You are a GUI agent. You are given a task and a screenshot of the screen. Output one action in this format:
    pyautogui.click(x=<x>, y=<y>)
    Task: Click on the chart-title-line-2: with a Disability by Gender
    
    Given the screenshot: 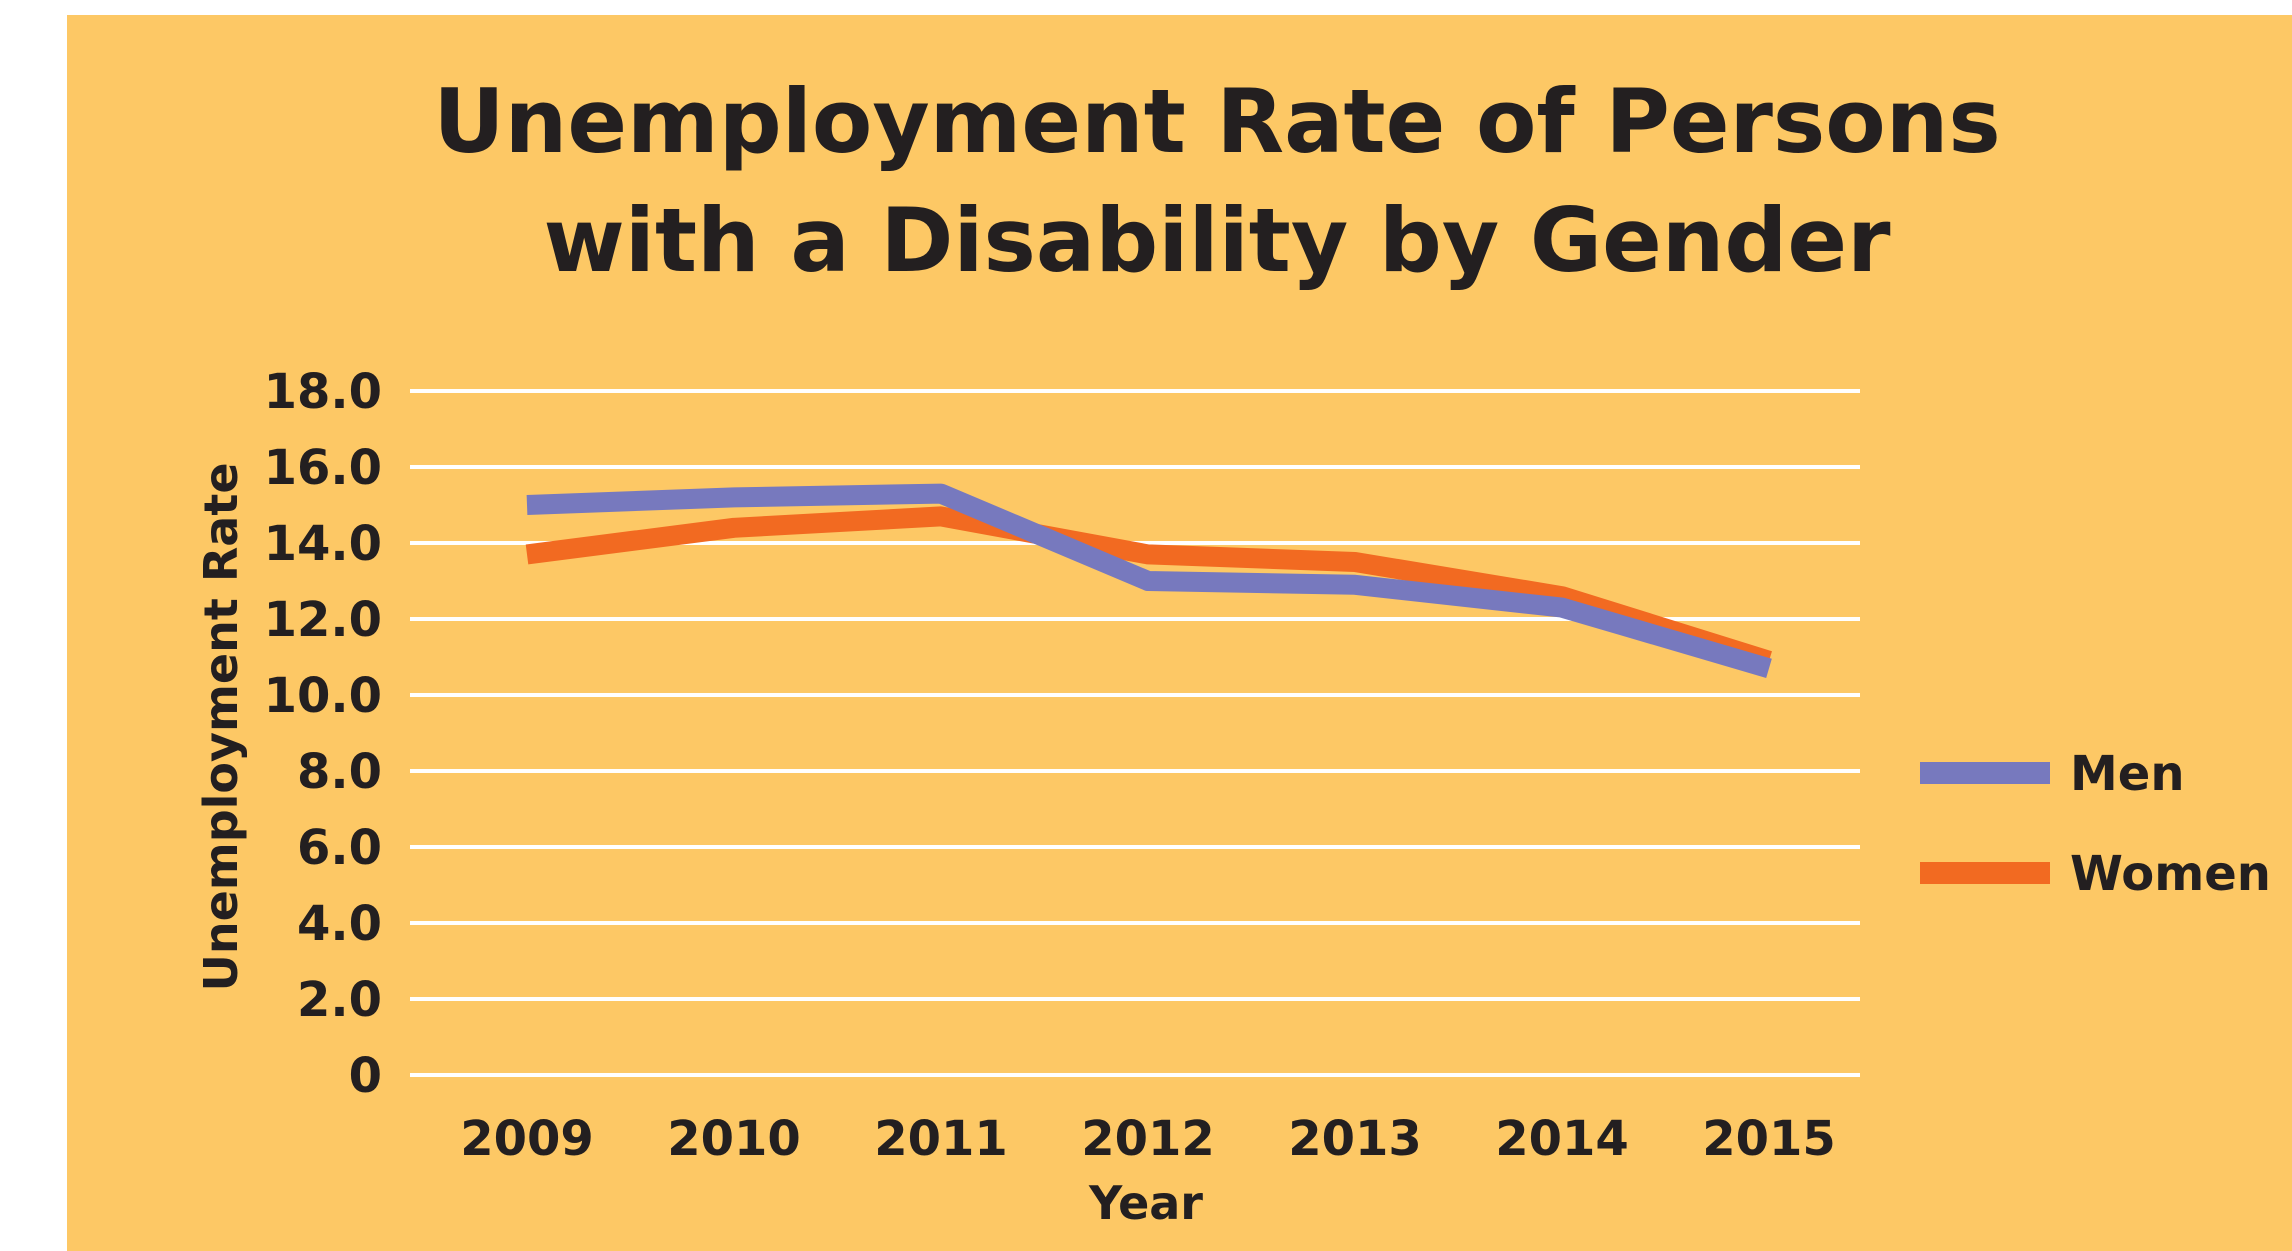 What is the action you would take?
    pyautogui.click(x=1218, y=240)
    